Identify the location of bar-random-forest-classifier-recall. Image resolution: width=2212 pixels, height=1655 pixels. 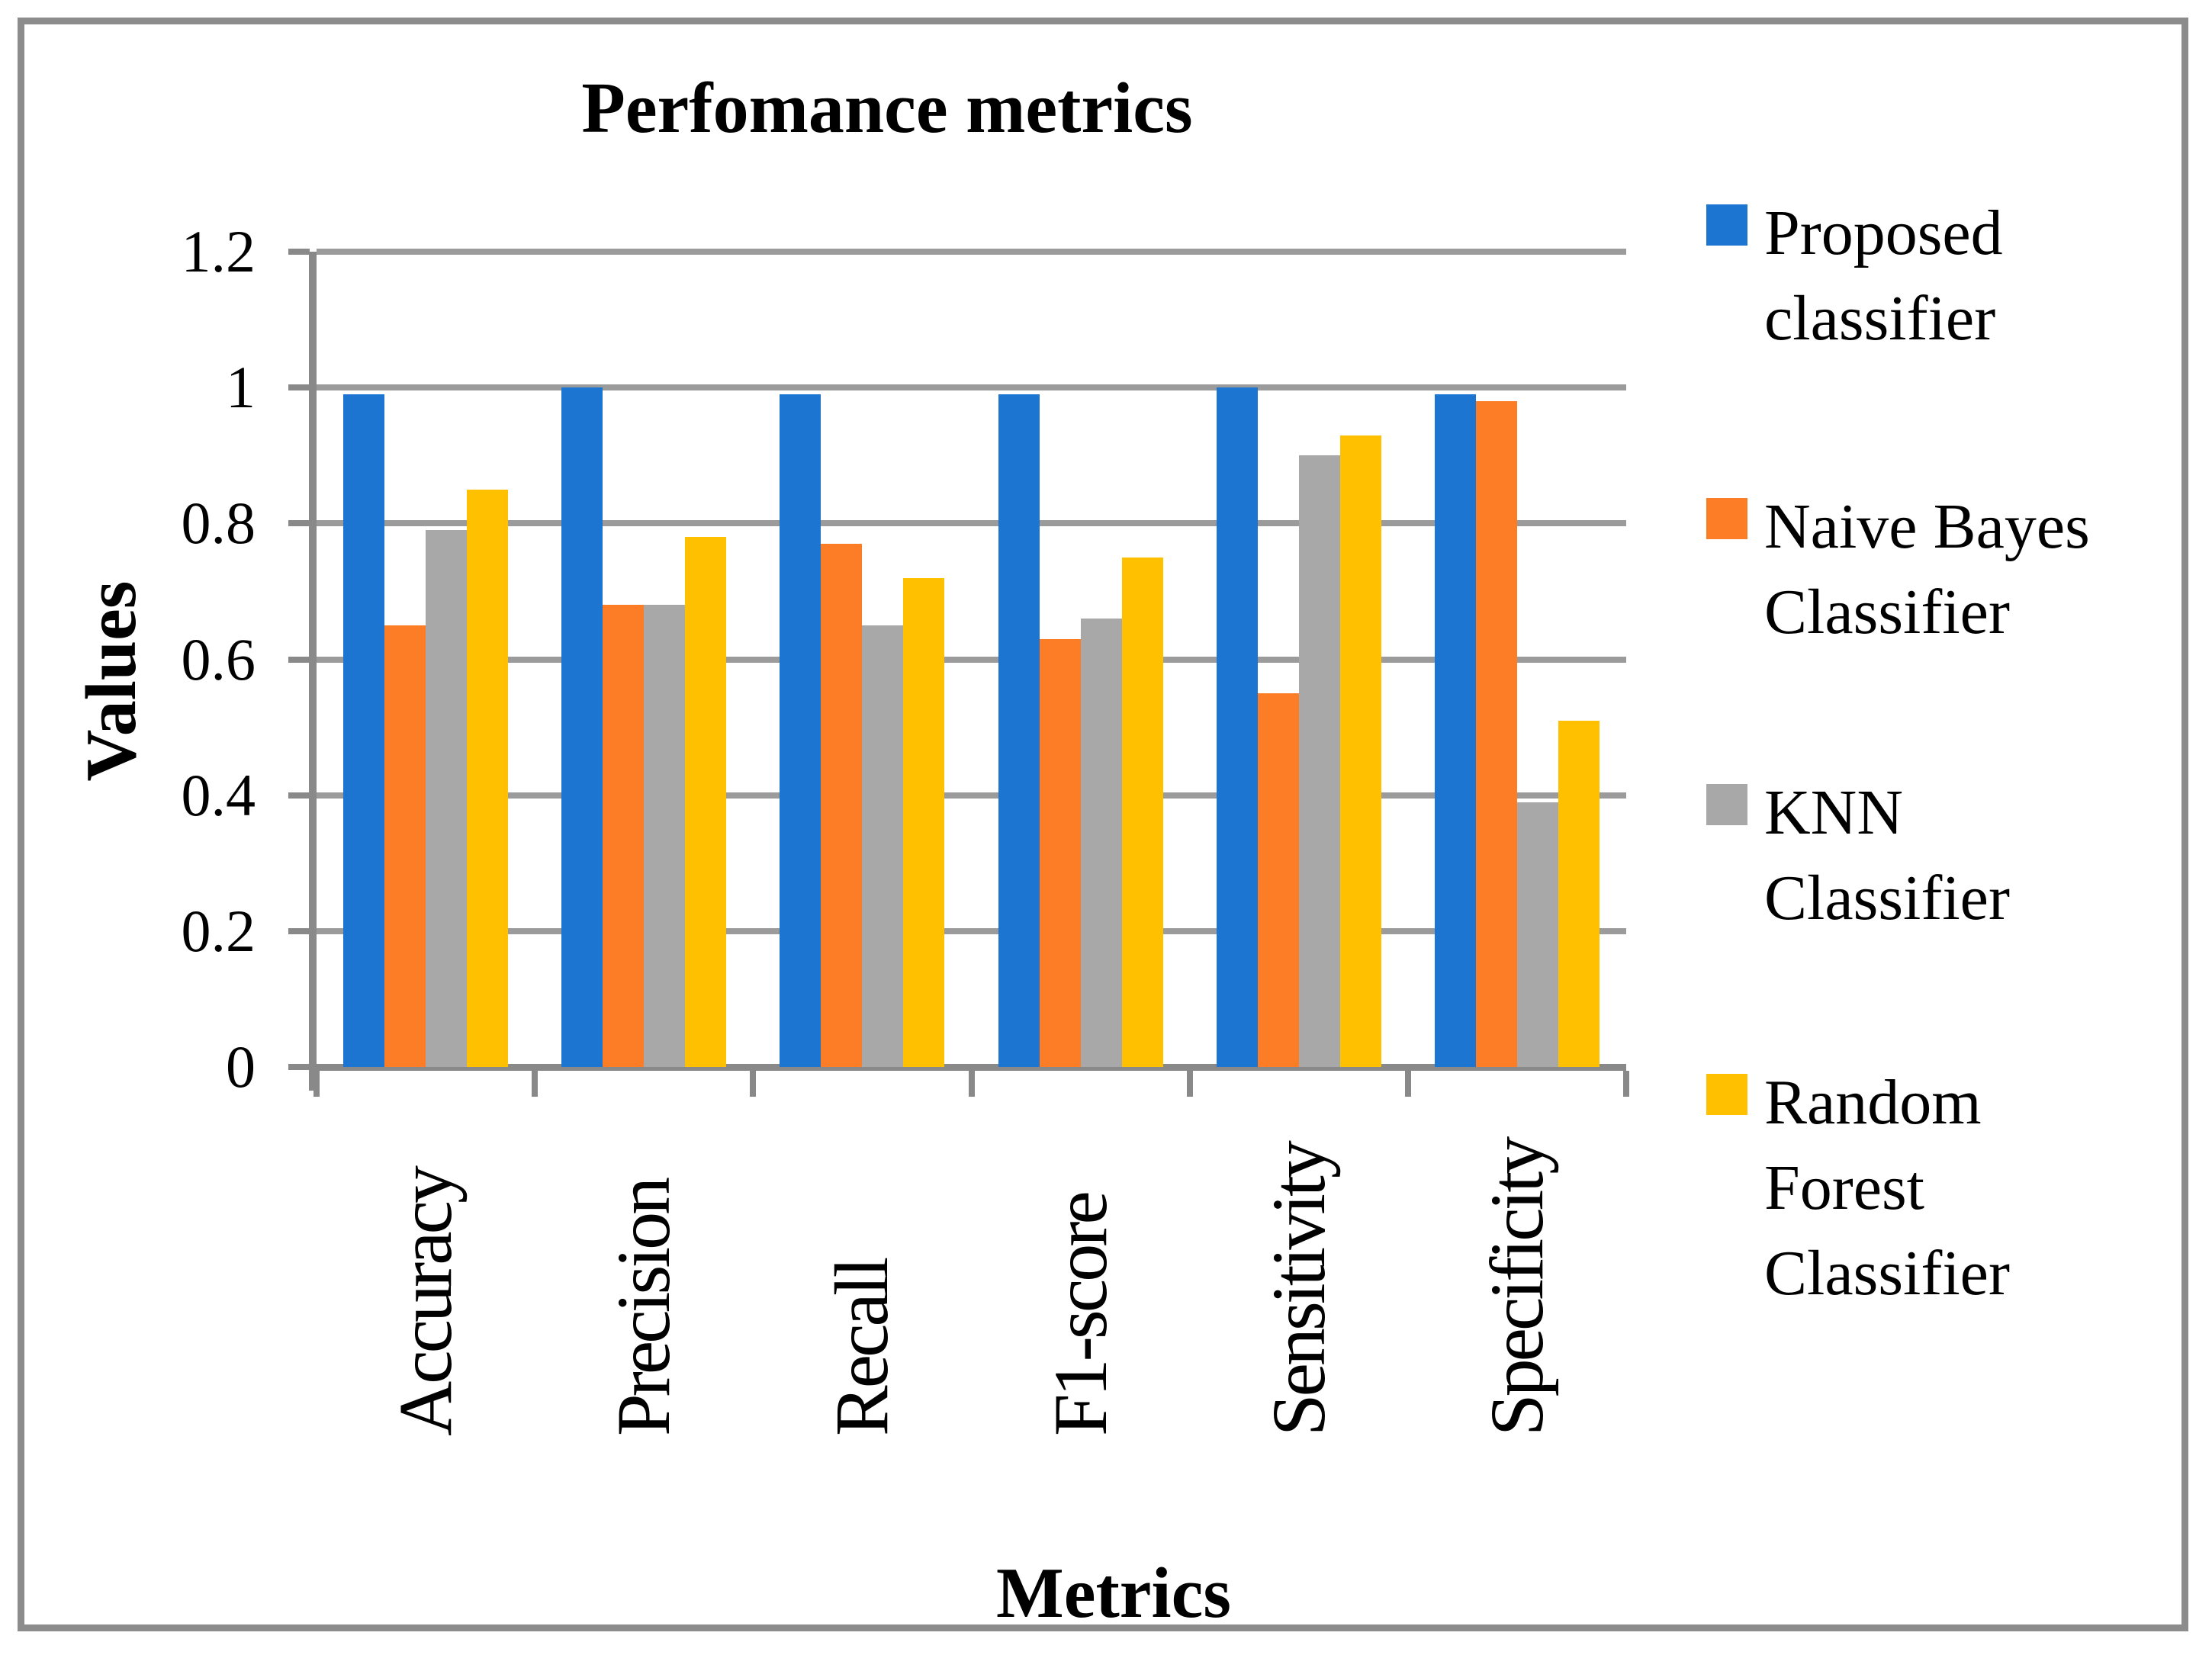
(924, 822).